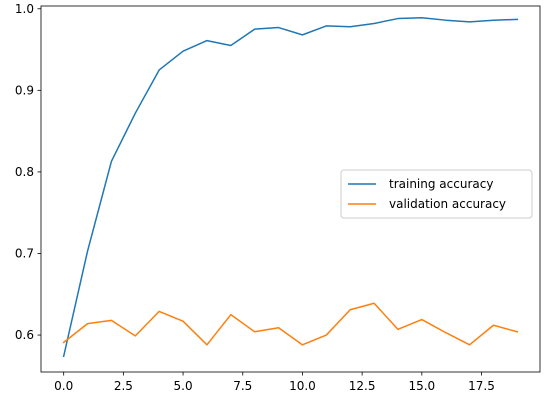 This screenshot has height=413, width=547. Describe the element at coordinates (24, 335) in the screenshot. I see `y-tick-label: 0.6` at that location.